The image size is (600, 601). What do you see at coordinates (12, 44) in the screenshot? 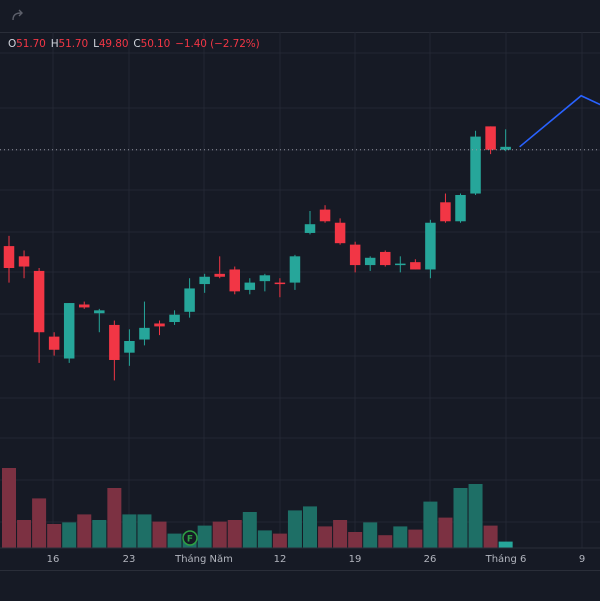
I see `open-label: O` at bounding box center [12, 44].